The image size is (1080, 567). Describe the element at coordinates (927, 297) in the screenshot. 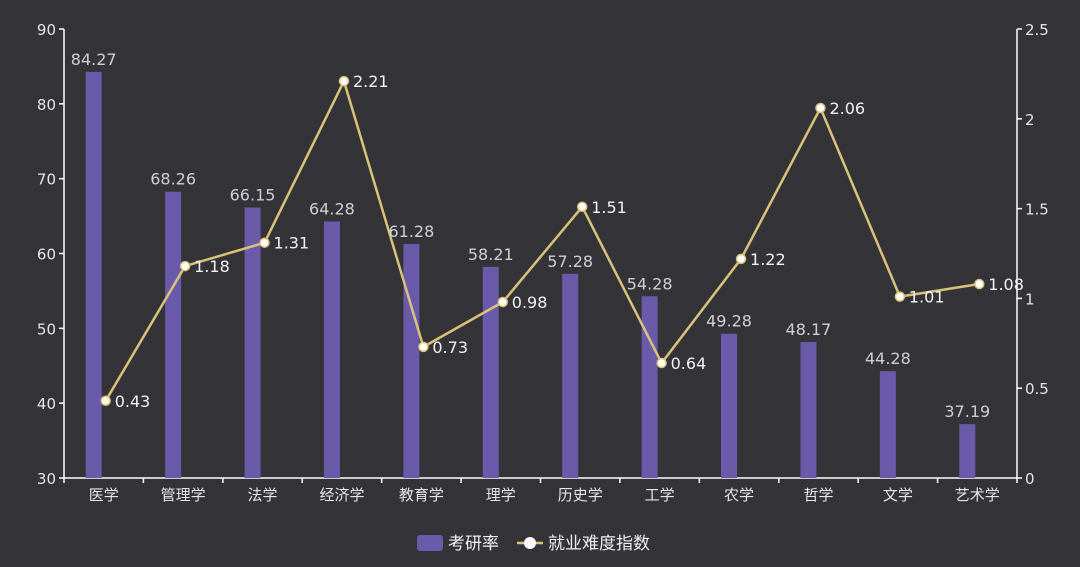

I see `line-value-label: 1.01` at that location.